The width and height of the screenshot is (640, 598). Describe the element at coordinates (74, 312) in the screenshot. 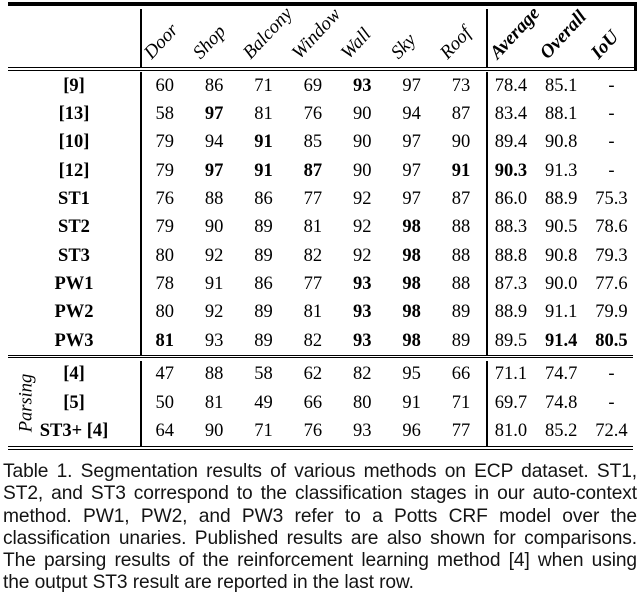

I see `row-label: PW2` at that location.